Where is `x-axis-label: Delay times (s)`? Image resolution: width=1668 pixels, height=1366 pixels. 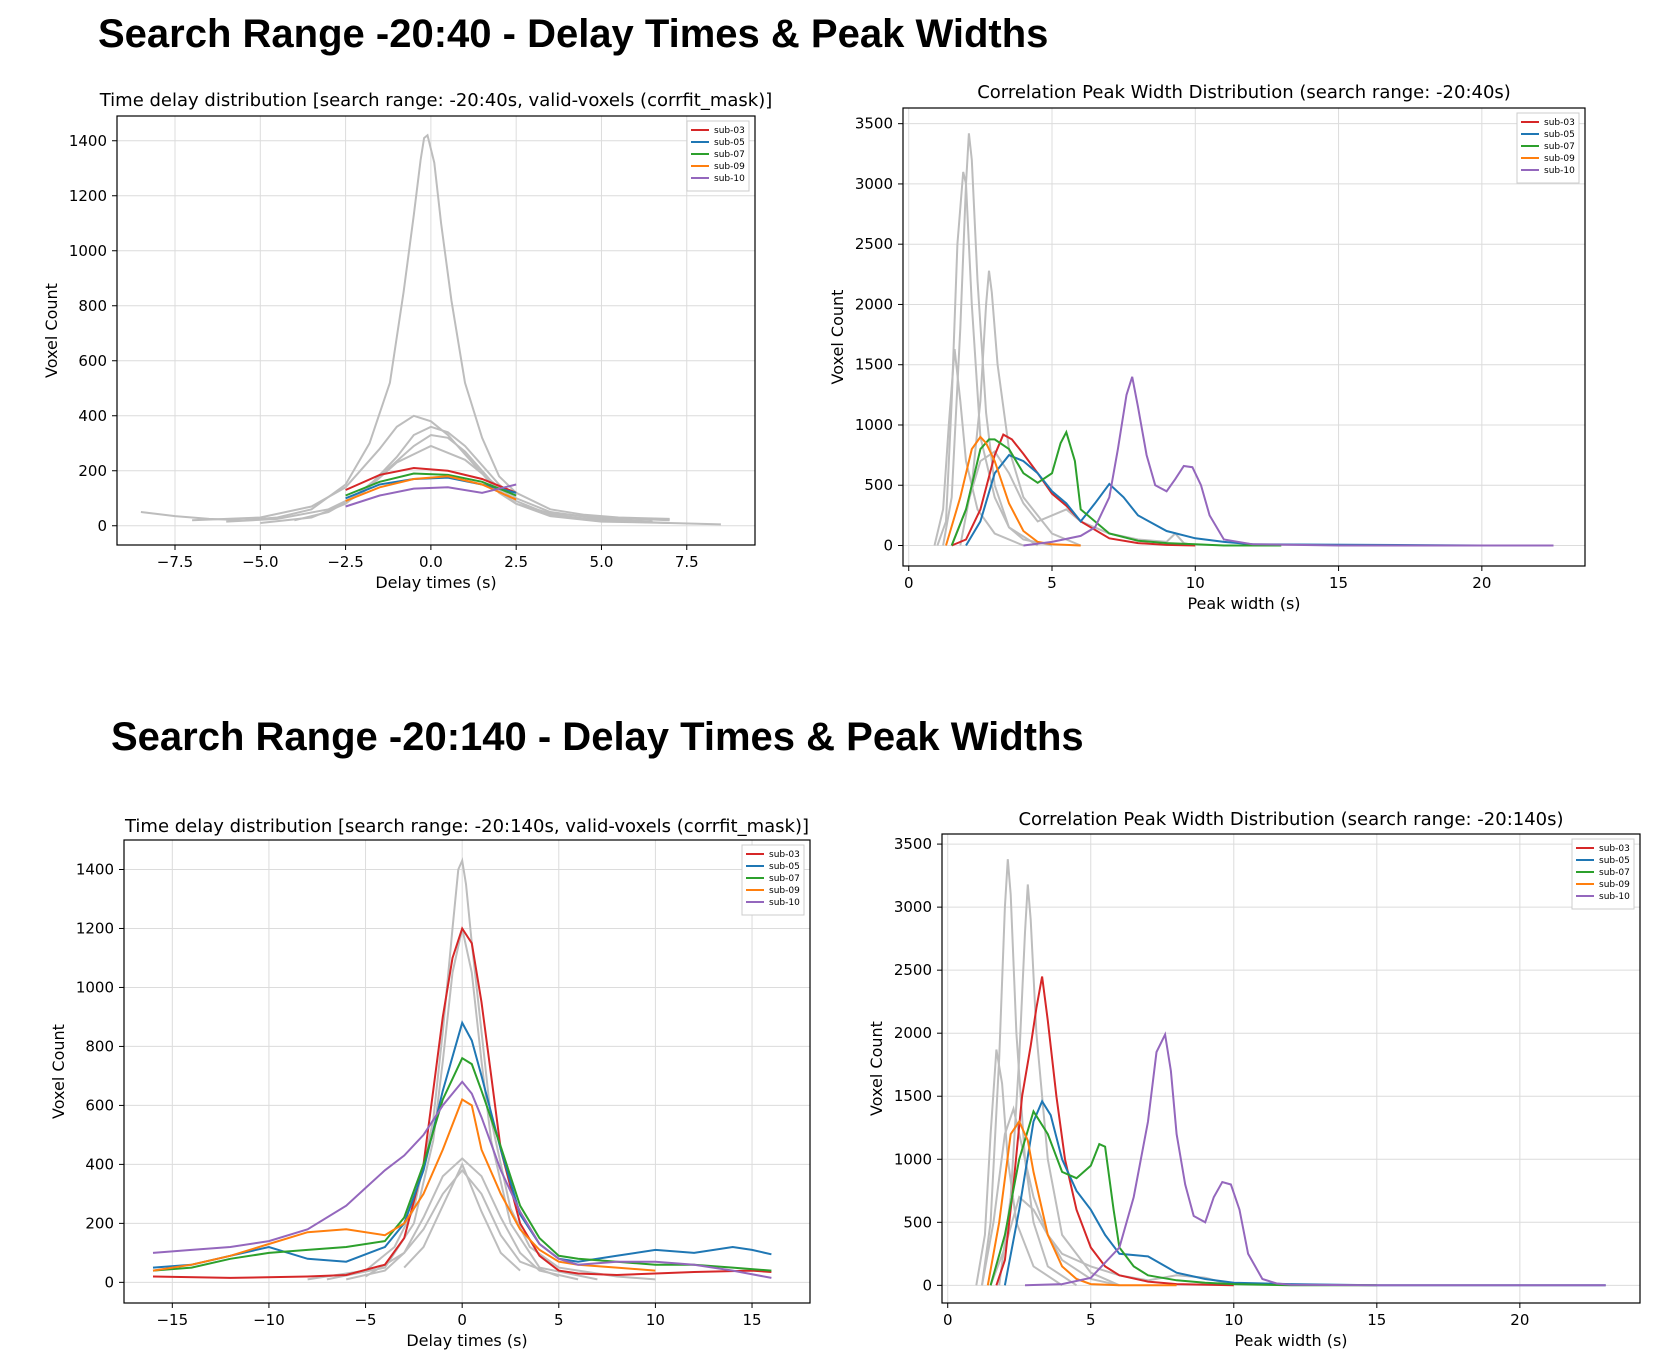 x-axis-label: Delay times (s) is located at coordinates (435, 582).